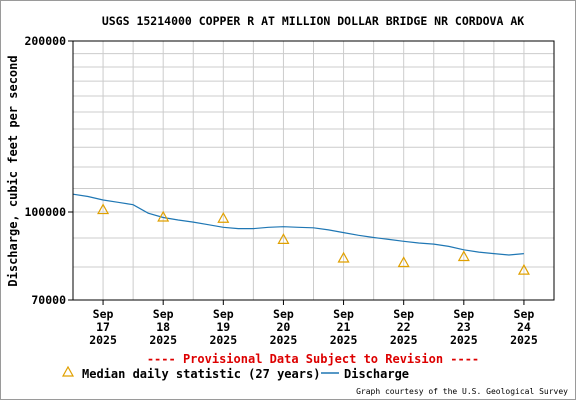 Image resolution: width=576 pixels, height=404 pixels. I want to click on x-tick-label: 20, so click(284, 327).